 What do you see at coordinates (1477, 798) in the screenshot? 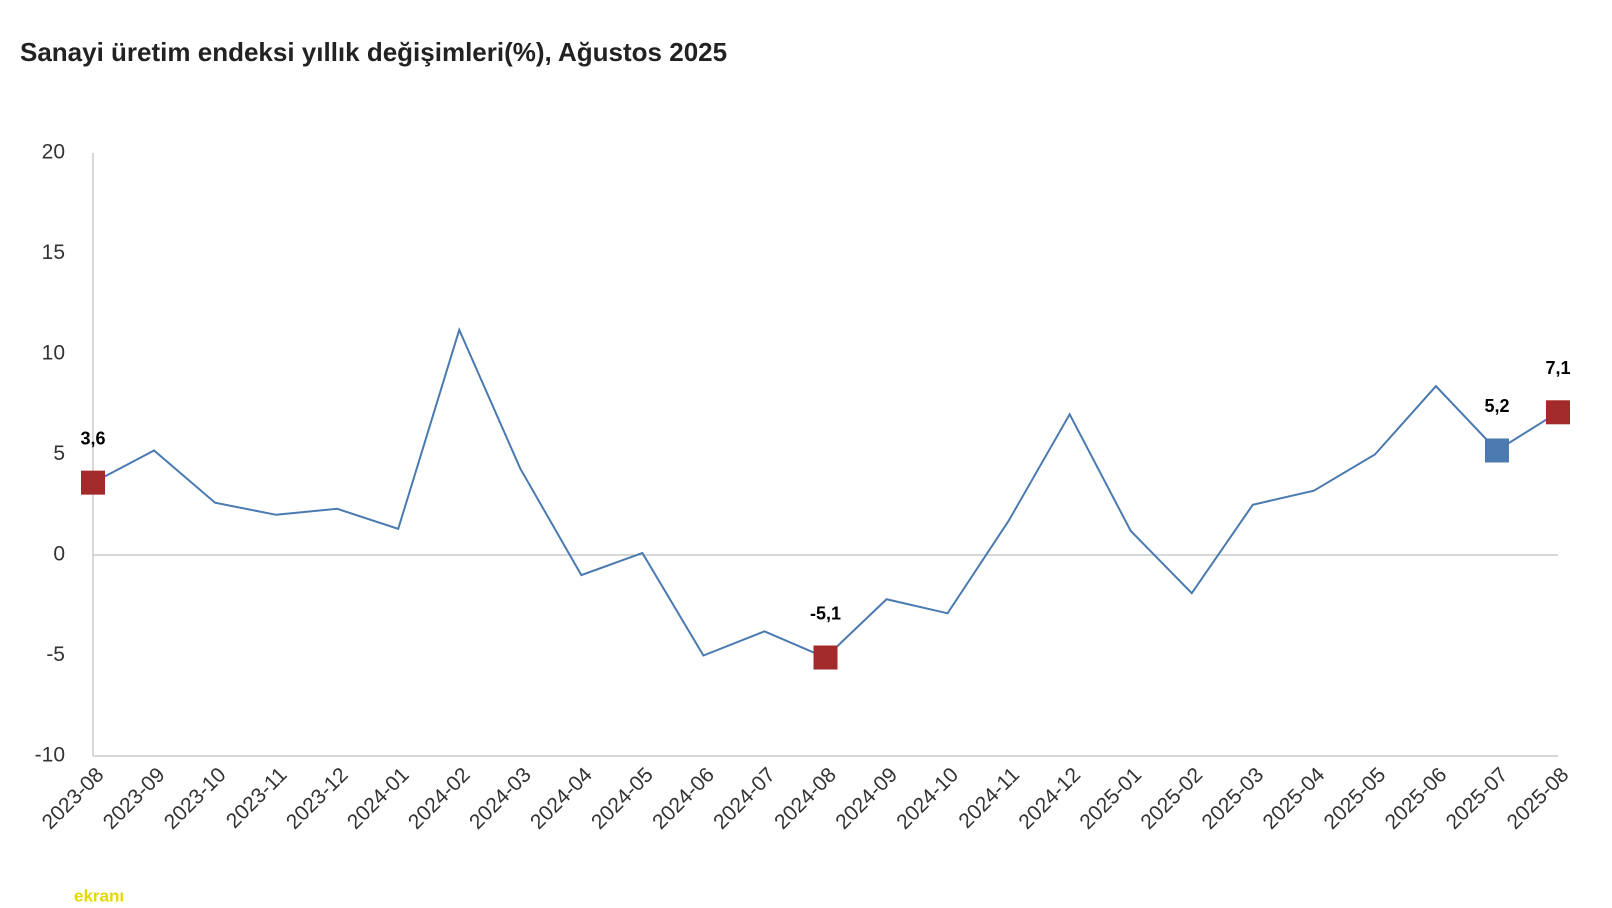
I see `x-tick-label: 2025-07` at bounding box center [1477, 798].